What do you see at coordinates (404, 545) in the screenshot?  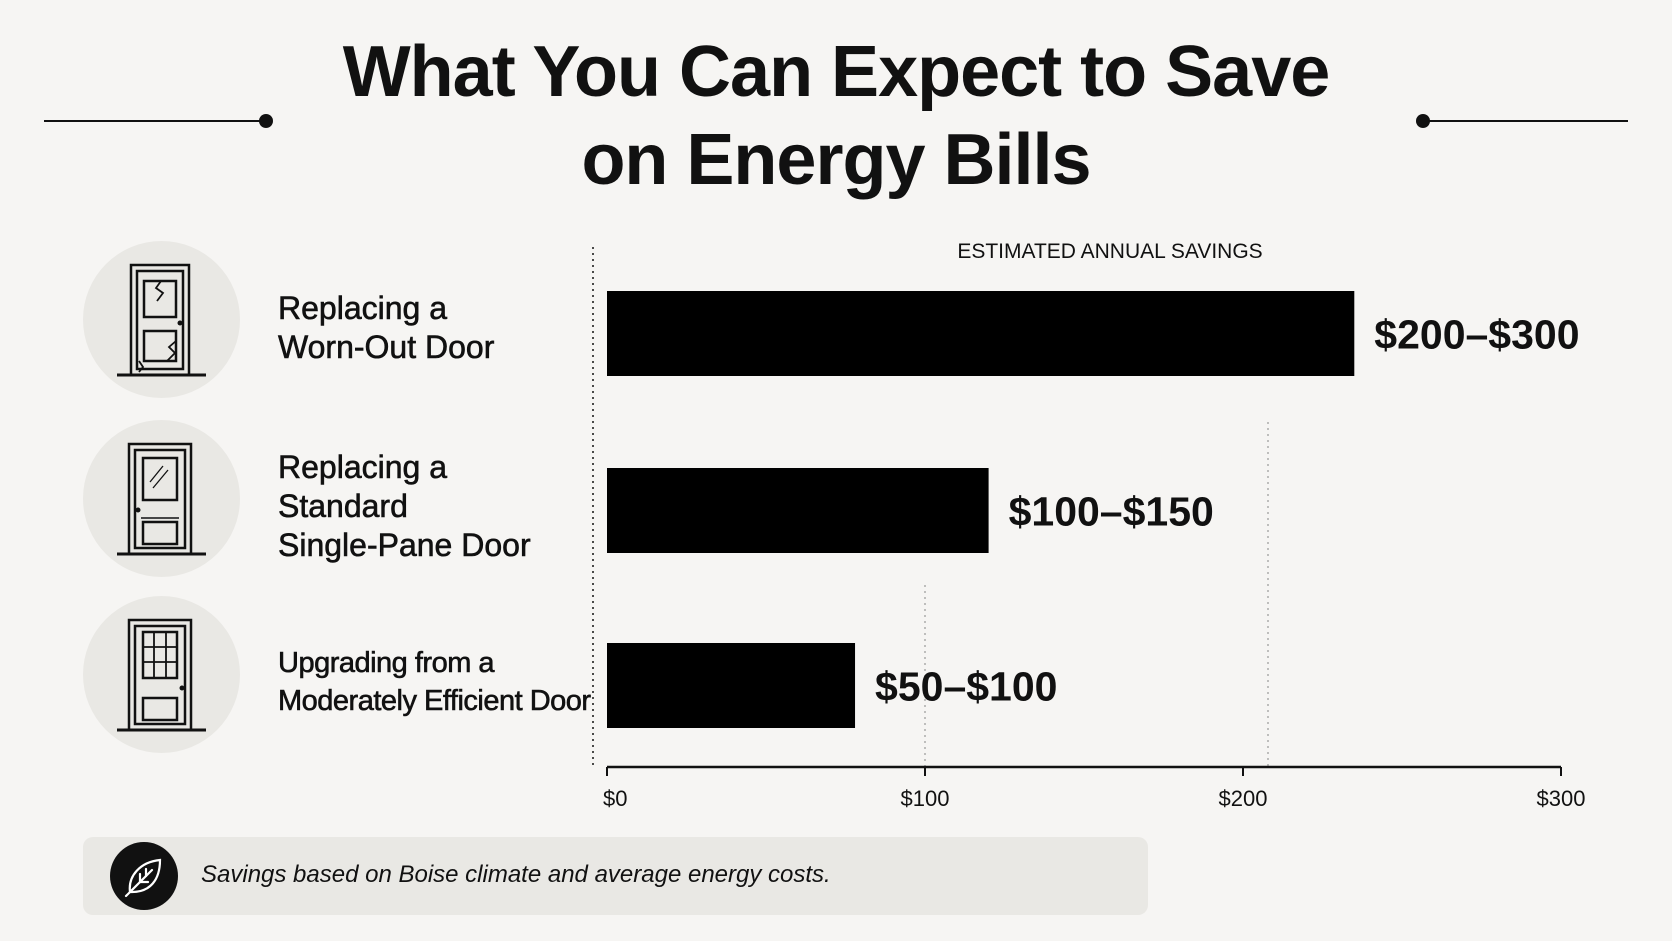 I see `row-2-label-line-3: Single-Pane Door` at bounding box center [404, 545].